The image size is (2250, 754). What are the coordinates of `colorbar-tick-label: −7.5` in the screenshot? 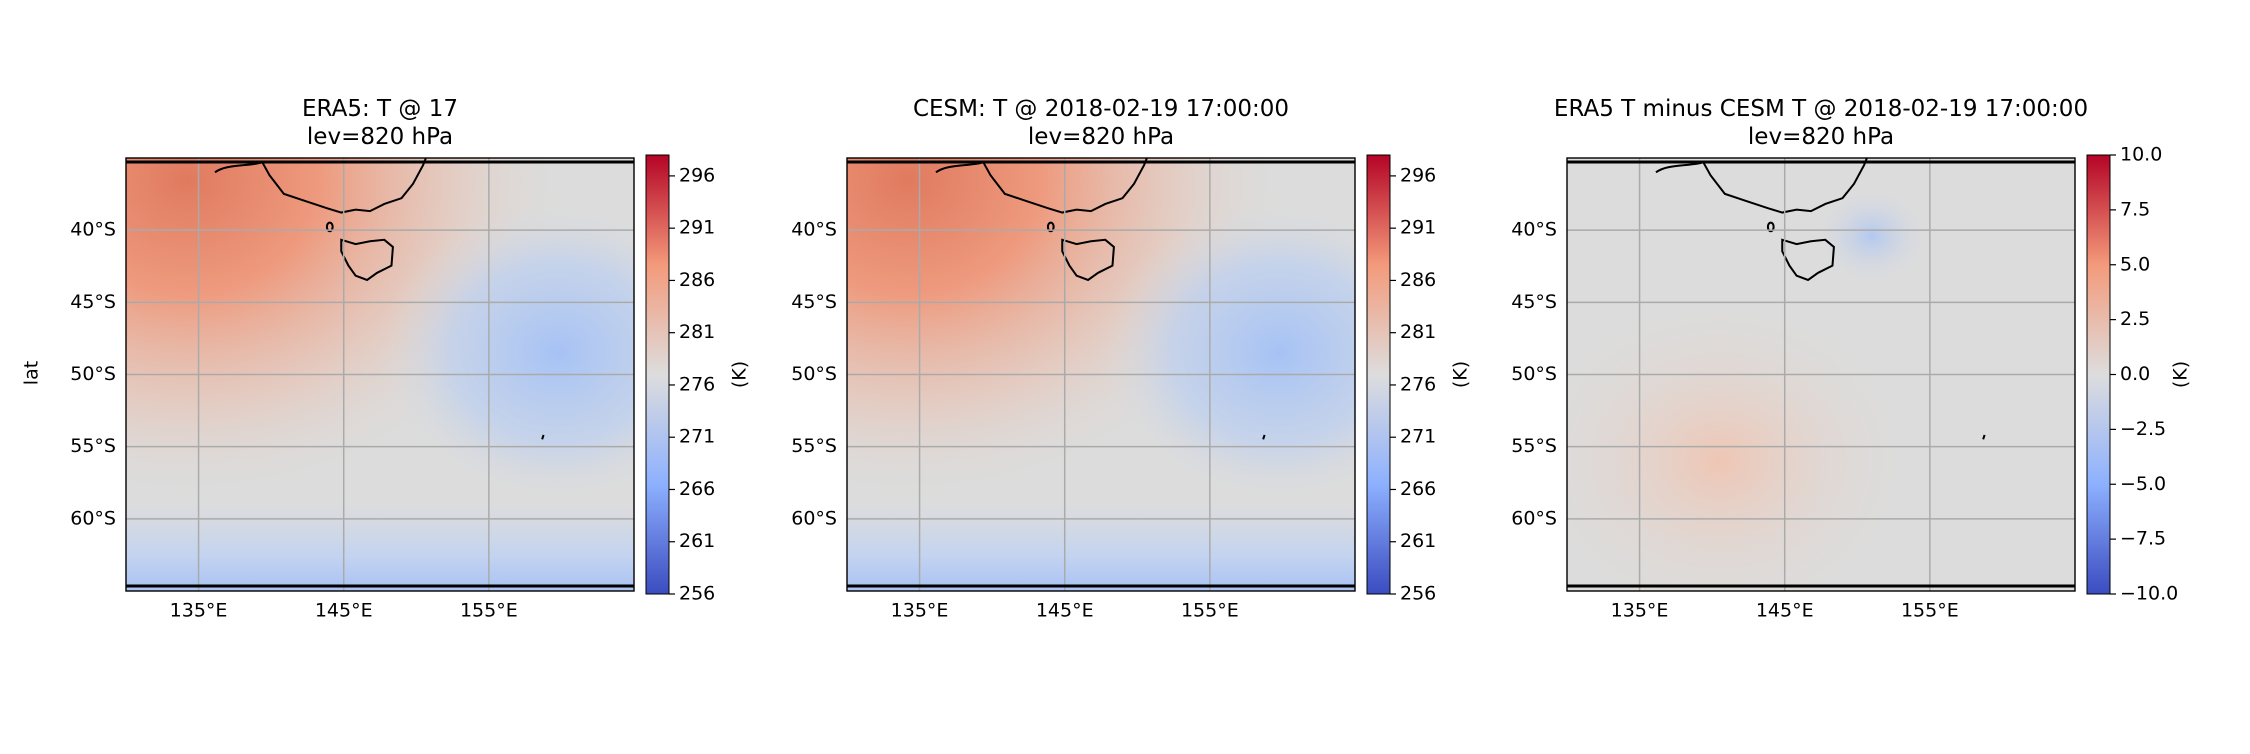 It's located at (2143, 539).